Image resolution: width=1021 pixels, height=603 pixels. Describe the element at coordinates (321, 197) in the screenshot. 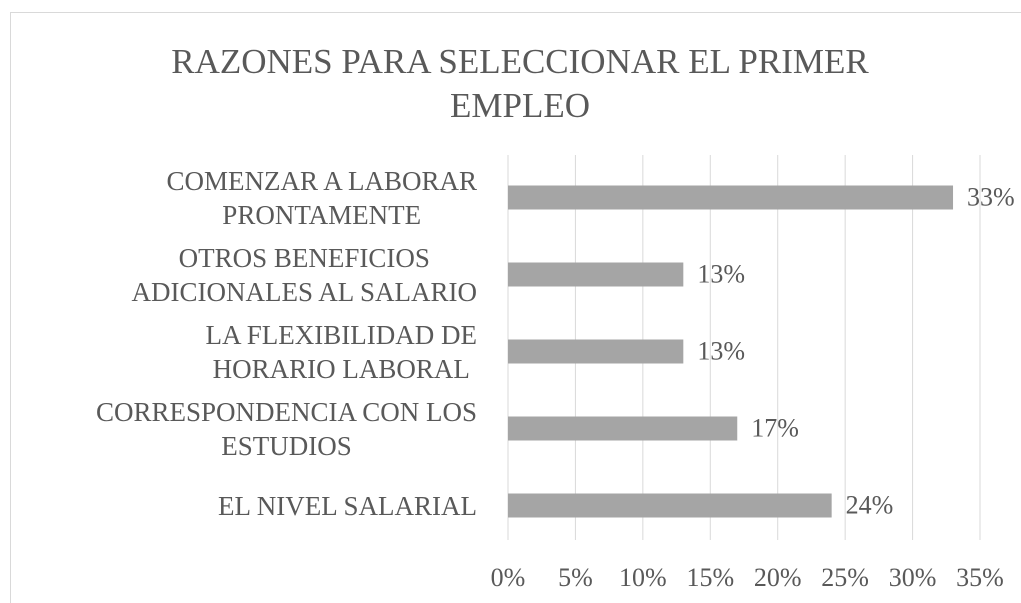

I see `y-tick-label: COMENZAR A LABORAR PRONTAMENTE` at that location.